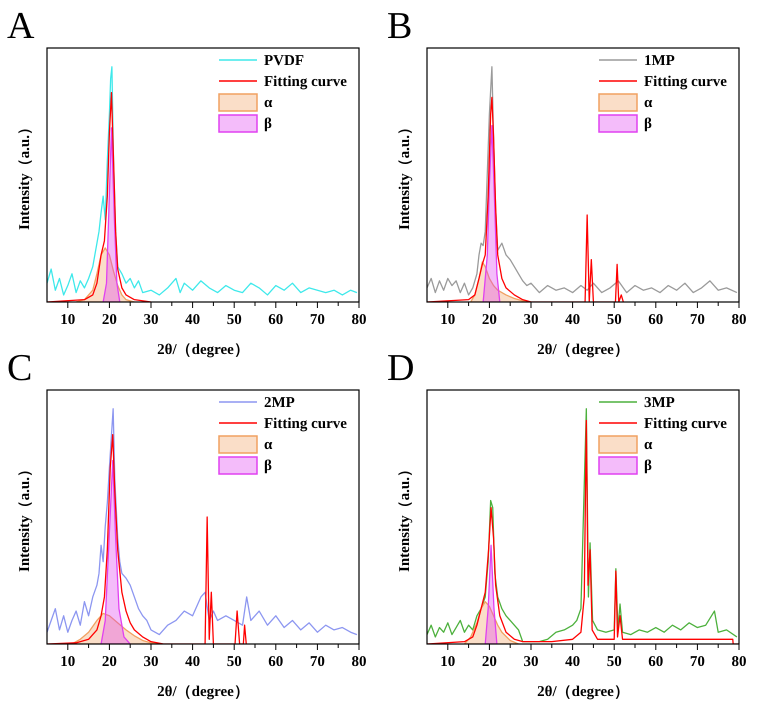 The image size is (758, 707). What do you see at coordinates (659, 61) in the screenshot?
I see `legend-label: 1MP` at bounding box center [659, 61].